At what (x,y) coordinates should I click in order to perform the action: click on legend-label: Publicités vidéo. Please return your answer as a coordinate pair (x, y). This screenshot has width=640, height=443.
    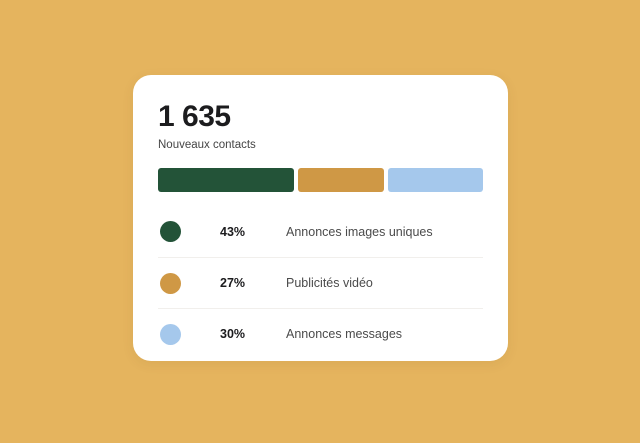
    Looking at the image, I should click on (329, 283).